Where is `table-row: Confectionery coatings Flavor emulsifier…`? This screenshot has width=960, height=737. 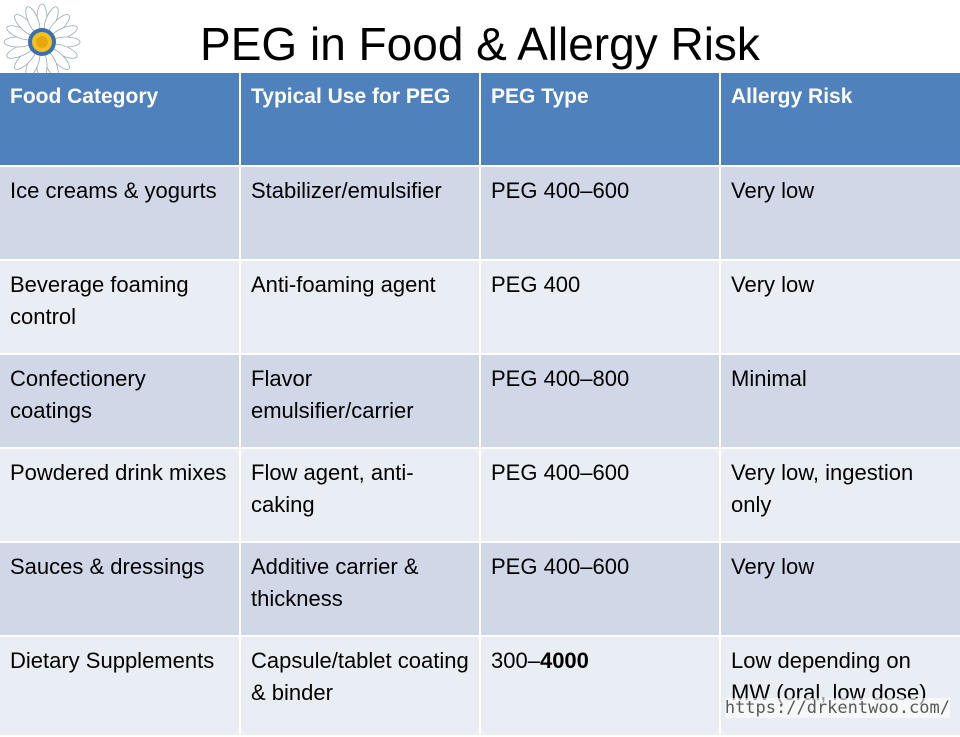 table-row: Confectionery coatings Flavor emulsifier… is located at coordinates (480, 401).